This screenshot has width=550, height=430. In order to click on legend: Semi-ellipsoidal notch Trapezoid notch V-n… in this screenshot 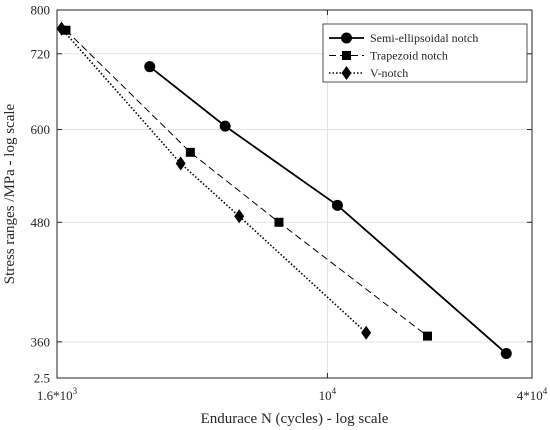, I will do `click(425, 53)`.